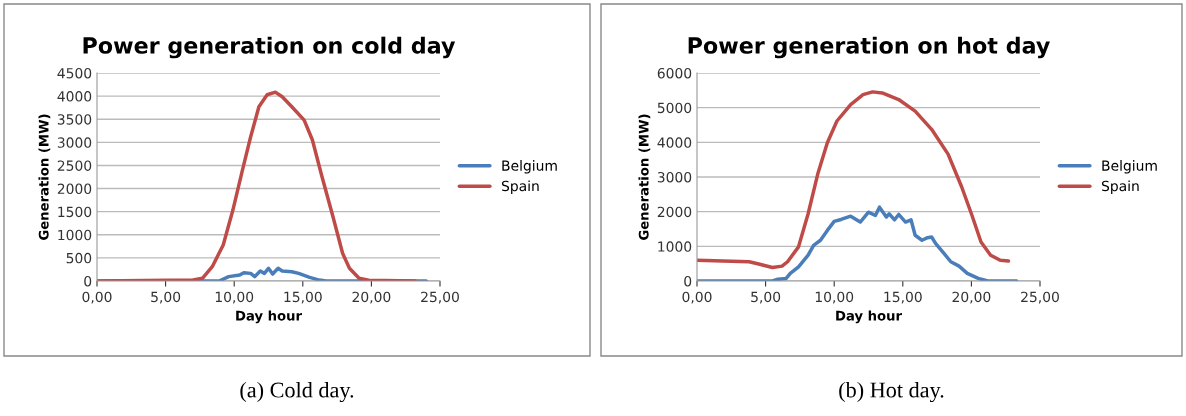 Image resolution: width=1186 pixels, height=416 pixels. Describe the element at coordinates (891, 392) in the screenshot. I see `text: (b) Hot day.` at that location.